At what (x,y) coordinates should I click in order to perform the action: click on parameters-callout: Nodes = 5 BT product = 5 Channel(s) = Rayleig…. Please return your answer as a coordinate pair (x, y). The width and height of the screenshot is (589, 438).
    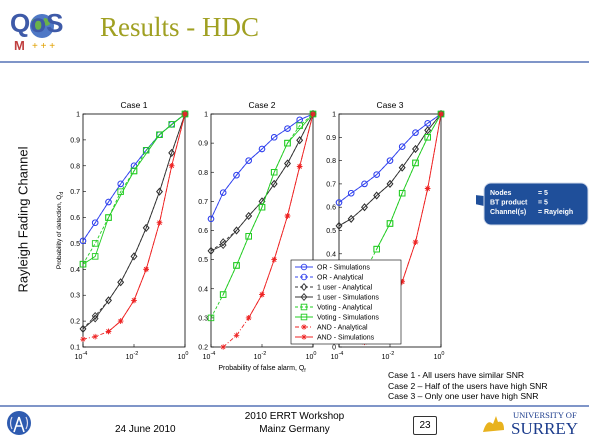
    Looking at the image, I should click on (532, 204).